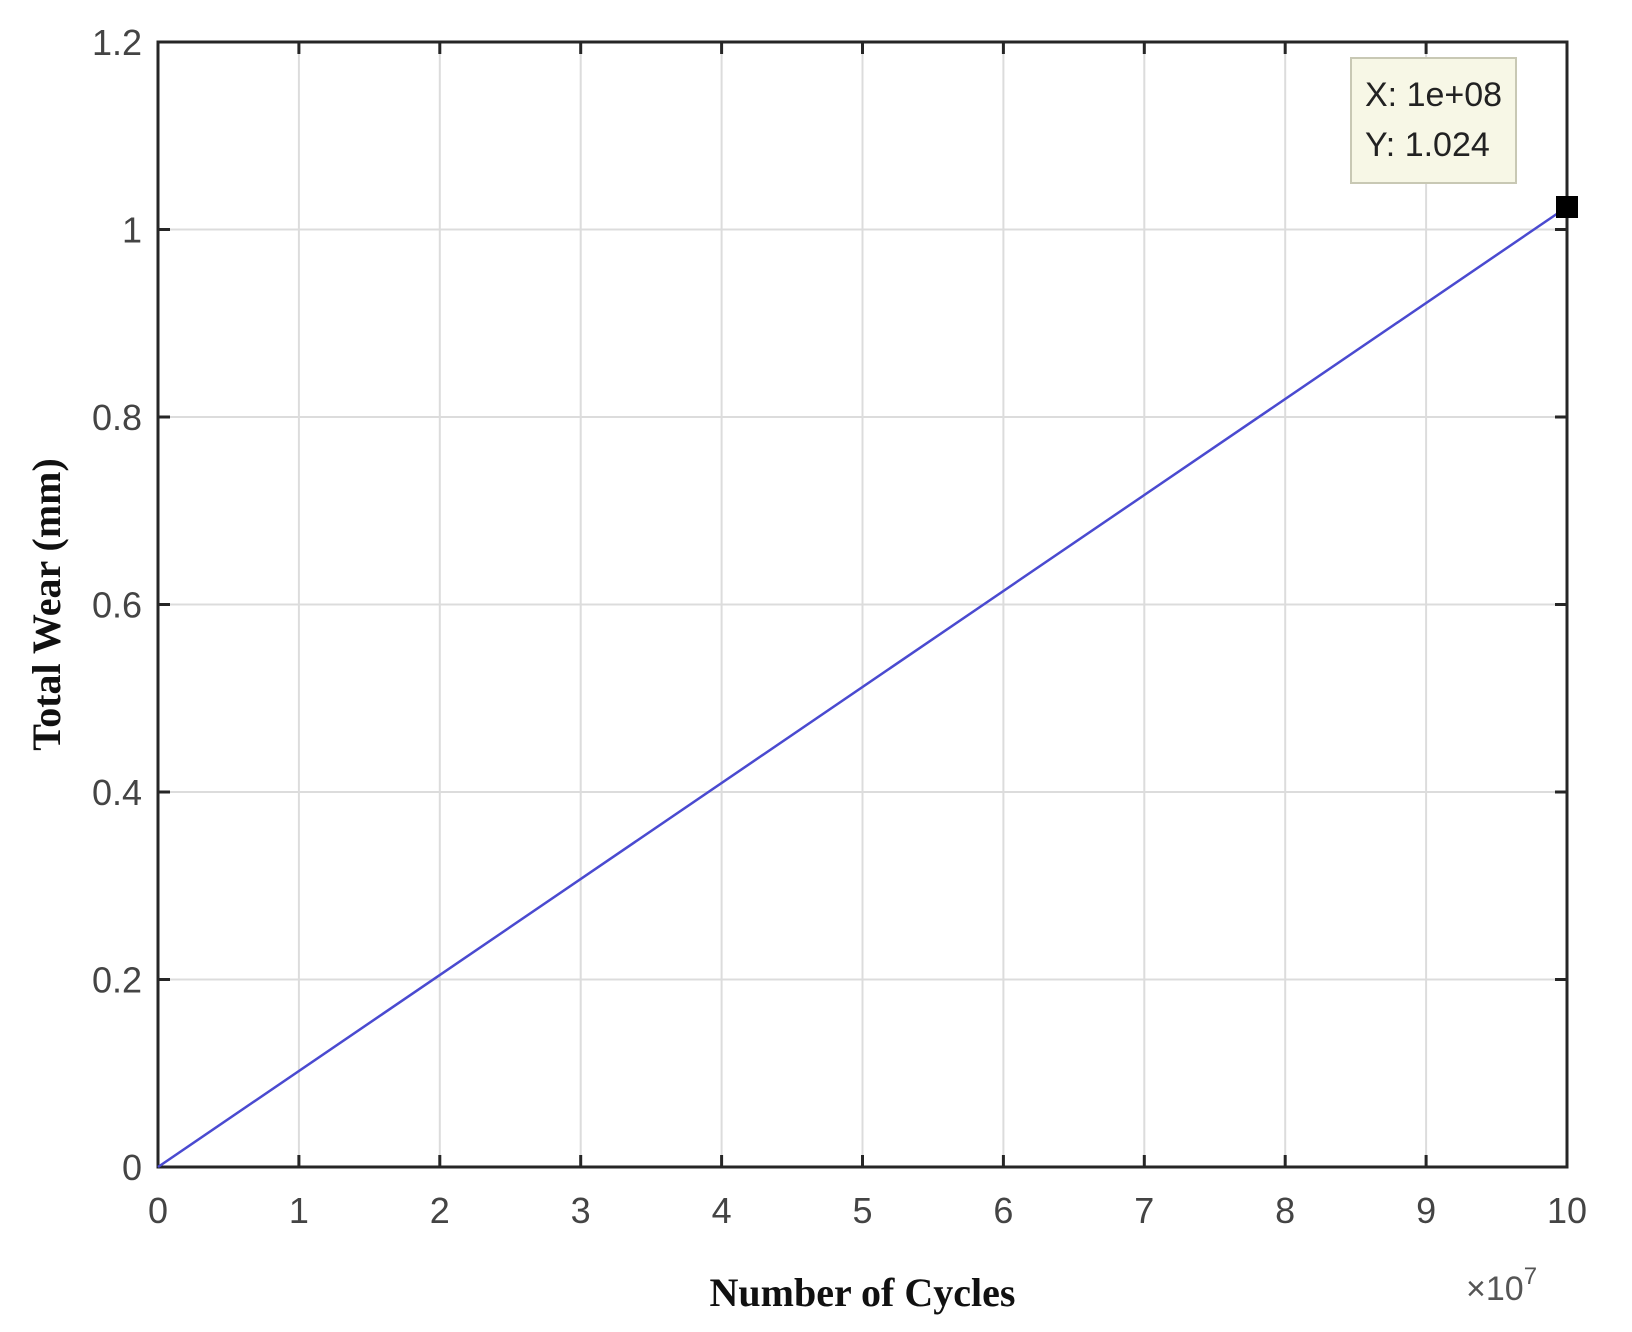 Image resolution: width=1632 pixels, height=1332 pixels. What do you see at coordinates (117, 792) in the screenshot?
I see `y-tick-label: 0.4` at bounding box center [117, 792].